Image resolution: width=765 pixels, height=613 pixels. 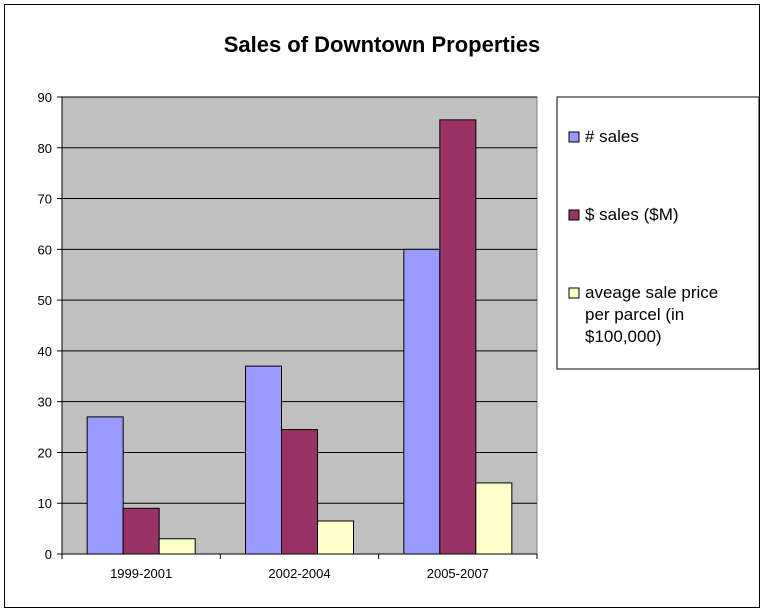 I want to click on legend-label: $100,000), so click(x=623, y=336).